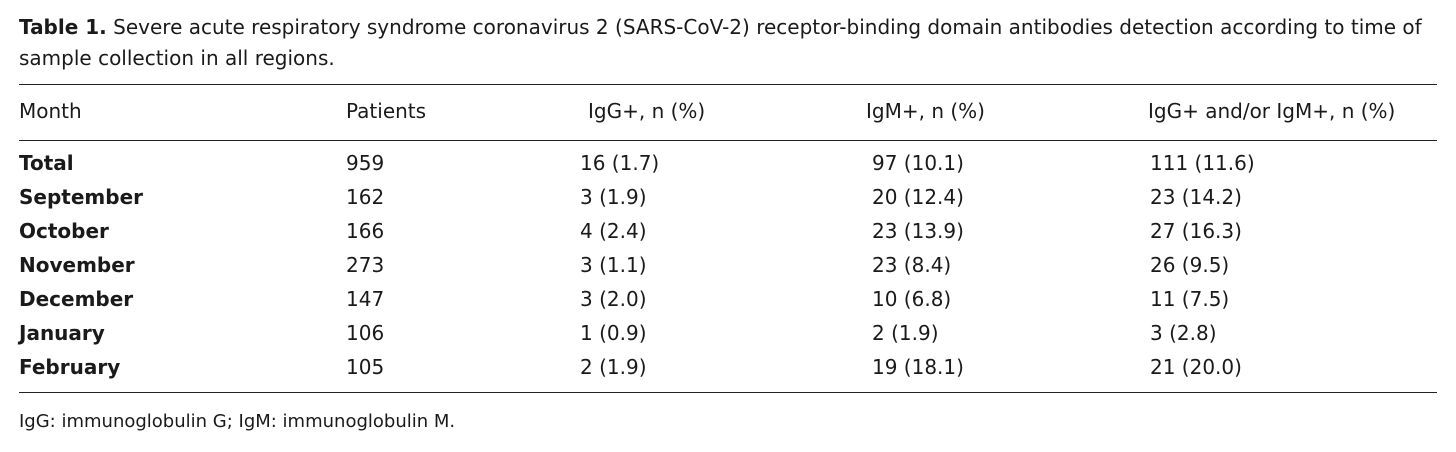 Image resolution: width=1456 pixels, height=452 pixels. I want to click on row-igm: 10 (6.8), so click(912, 299).